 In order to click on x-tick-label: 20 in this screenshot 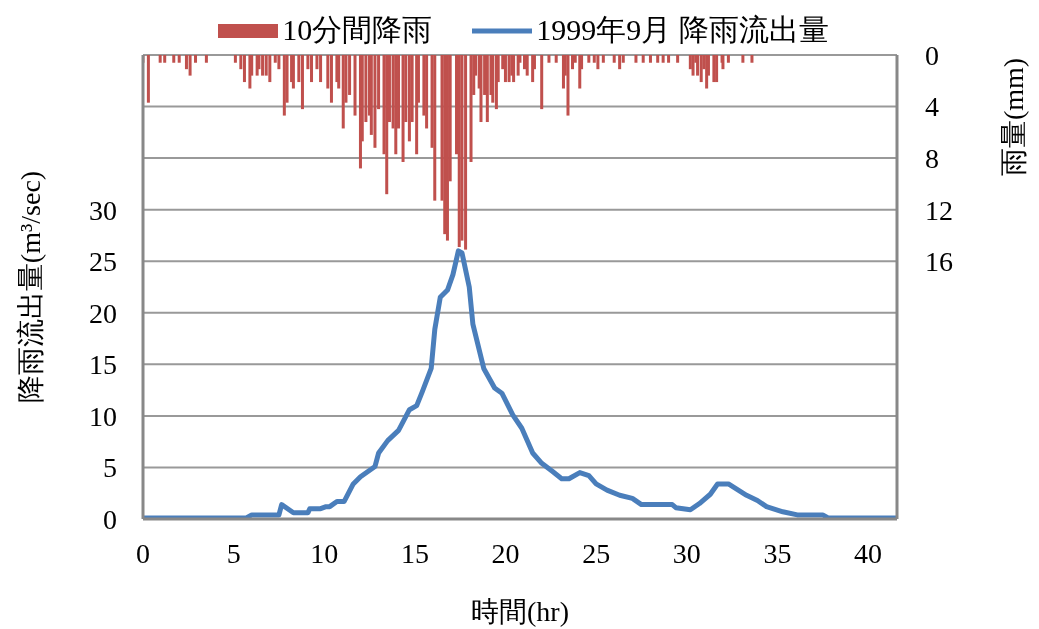, I will do `click(505, 553)`.